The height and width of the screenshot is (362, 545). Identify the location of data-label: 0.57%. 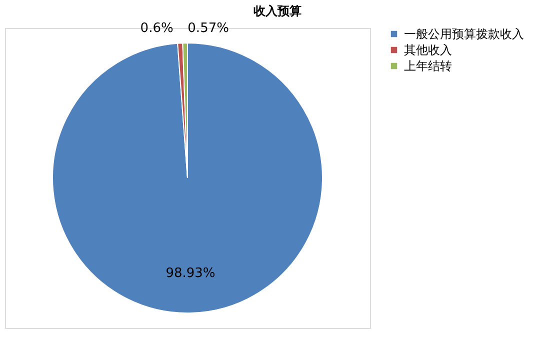
(208, 28).